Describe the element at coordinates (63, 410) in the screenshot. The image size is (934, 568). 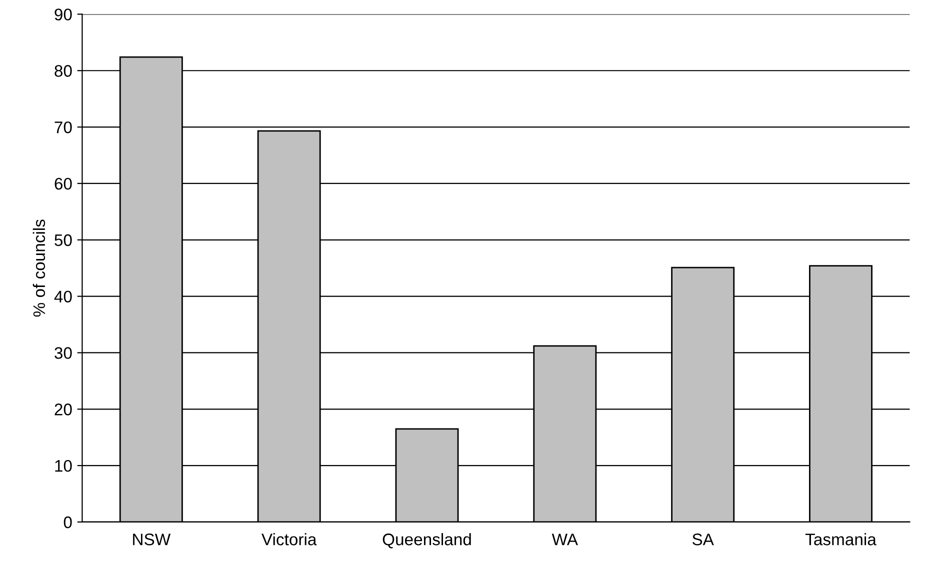
I see `y-tick-label: 20` at that location.